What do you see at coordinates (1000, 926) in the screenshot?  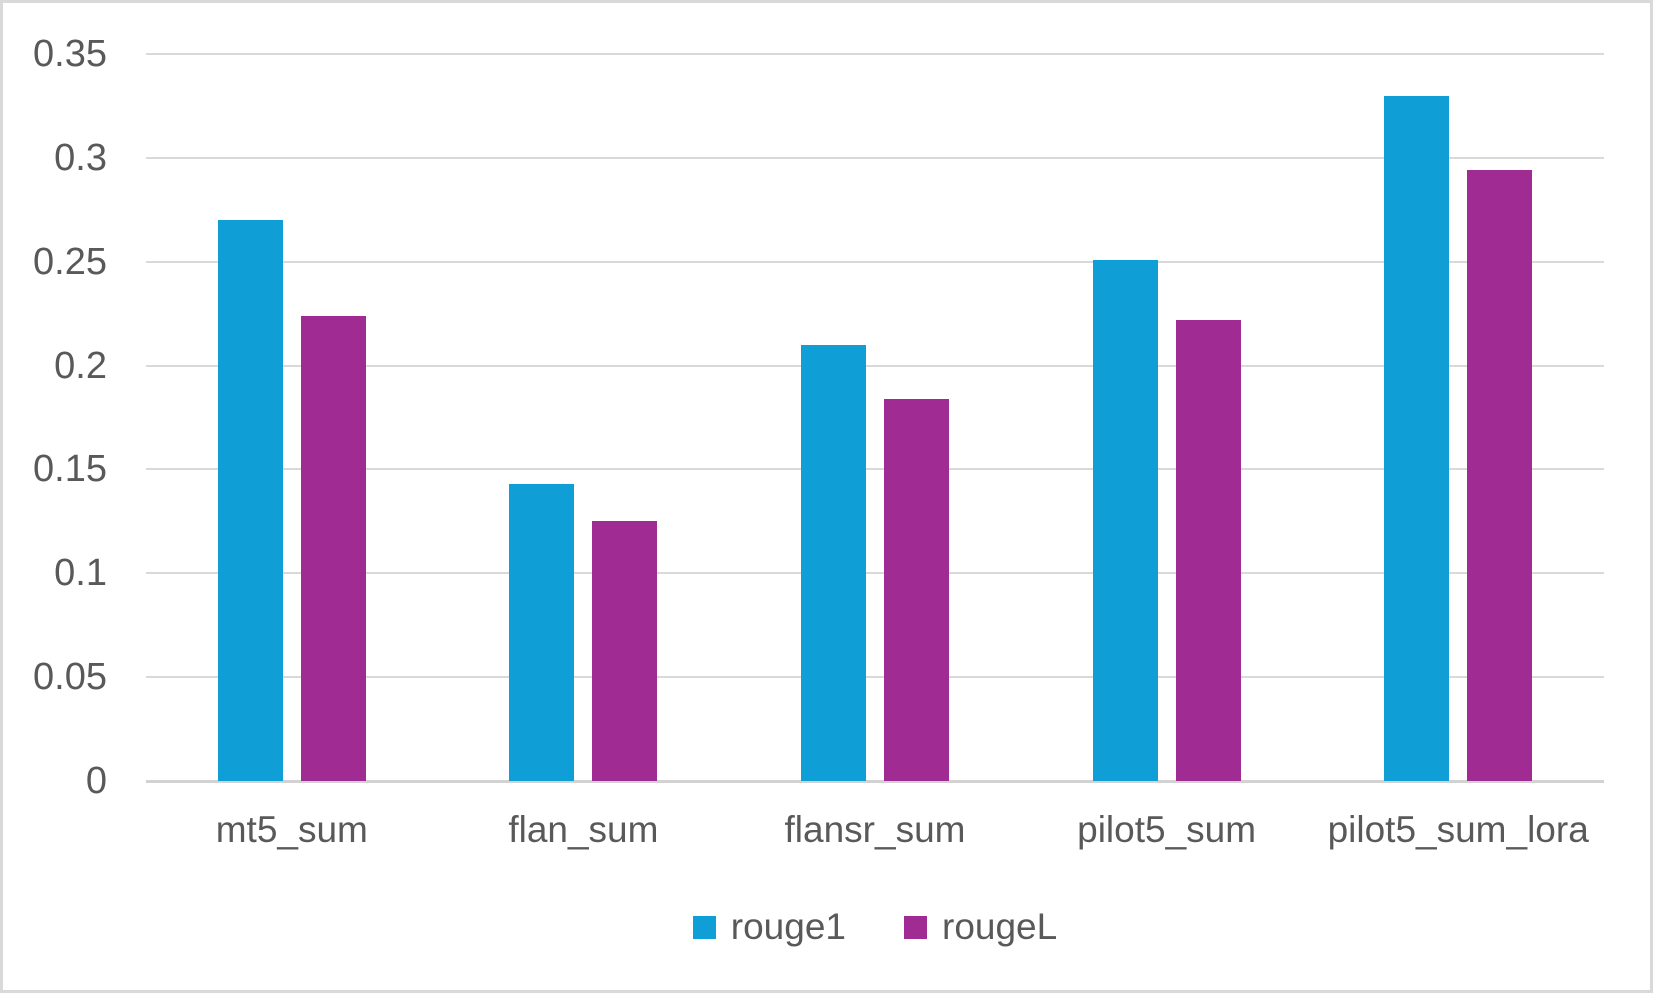 I see `legend-label: rougeL` at bounding box center [1000, 926].